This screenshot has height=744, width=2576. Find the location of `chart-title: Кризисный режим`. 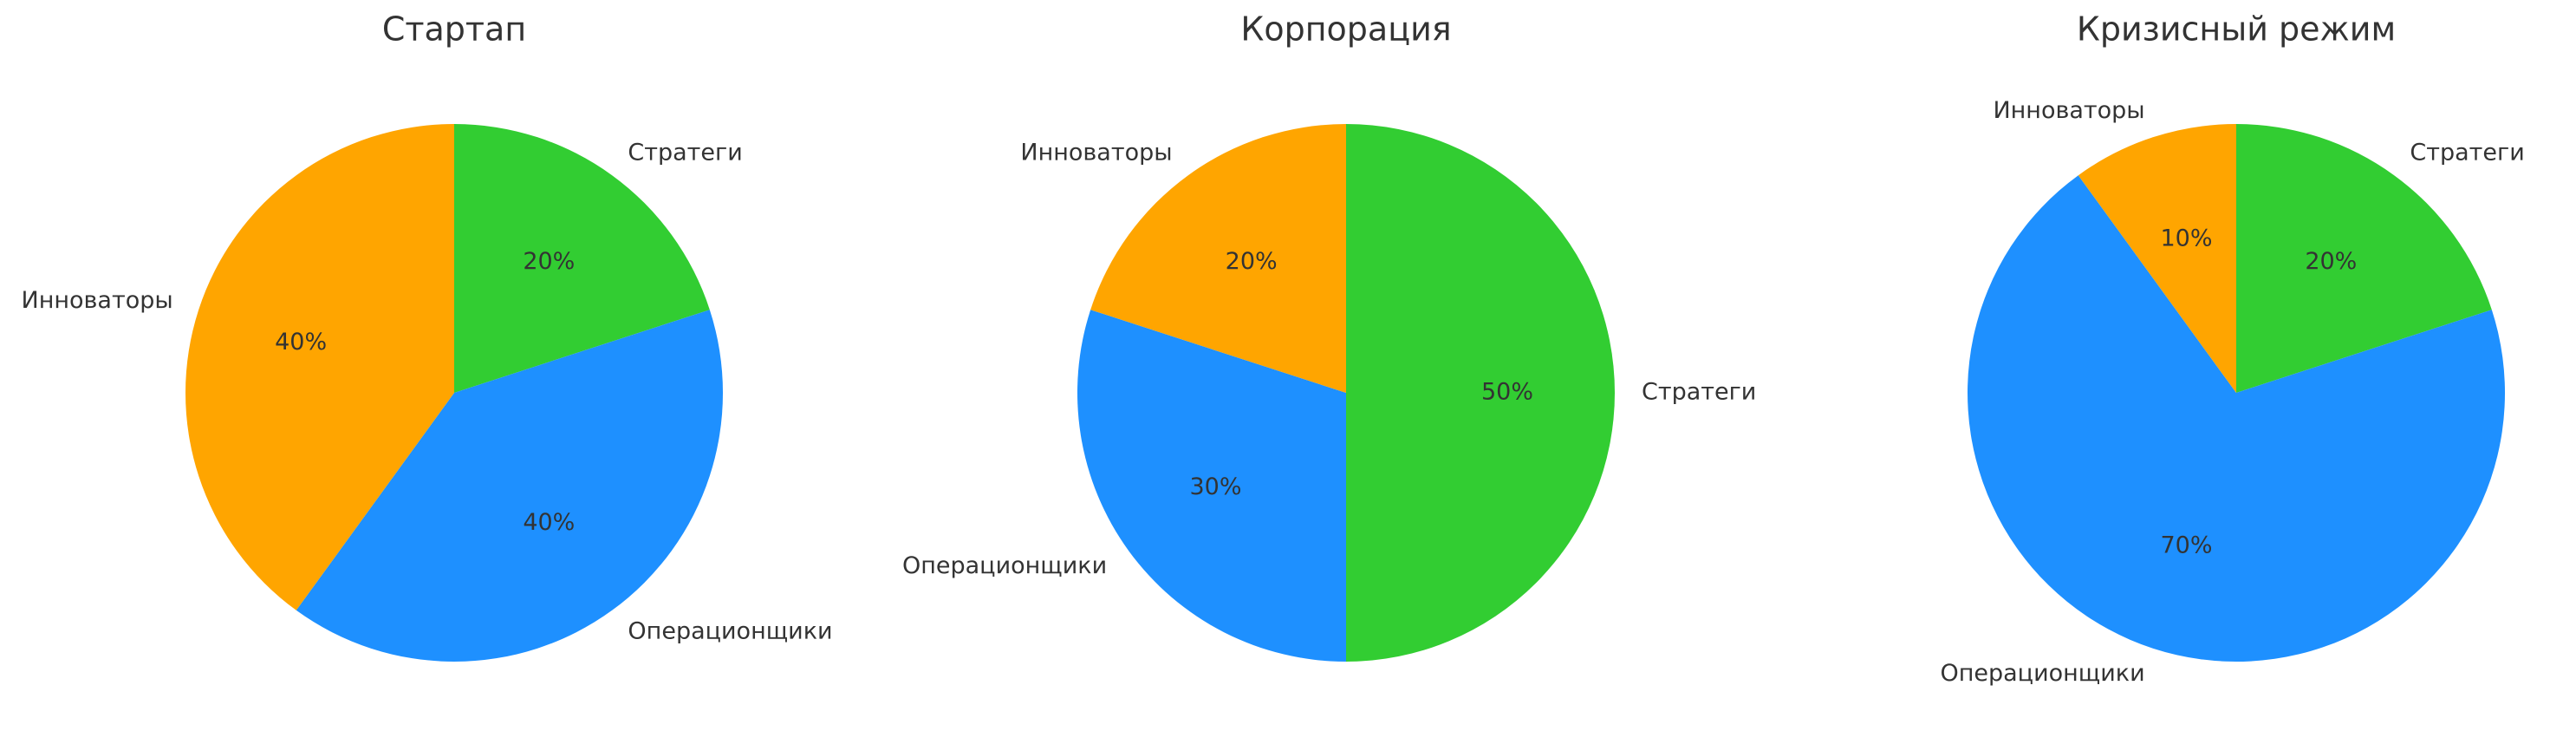

chart-title: Кризисный режим is located at coordinates (2236, 29).